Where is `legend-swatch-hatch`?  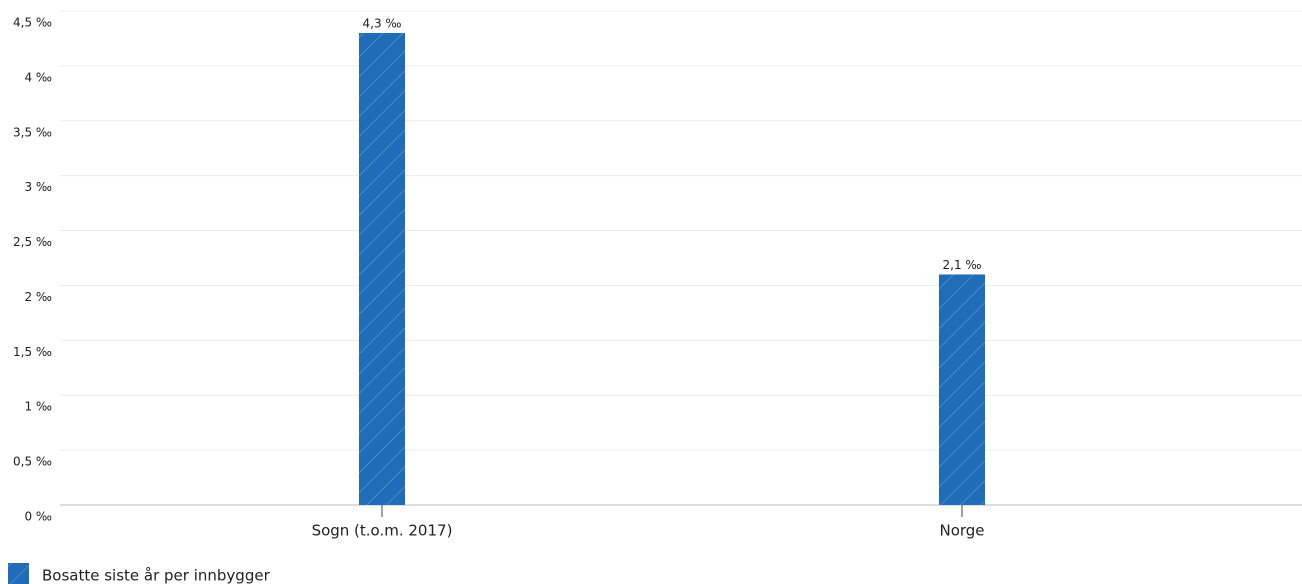 legend-swatch-hatch is located at coordinates (18, 573).